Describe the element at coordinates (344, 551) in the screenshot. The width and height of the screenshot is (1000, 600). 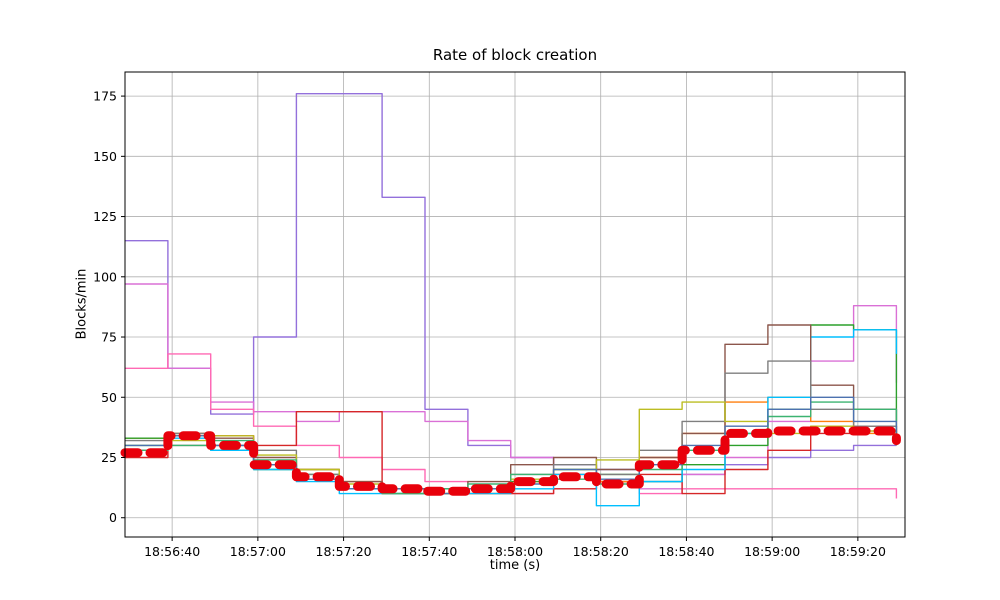
I see `x-tick-label: 18:57:20` at that location.